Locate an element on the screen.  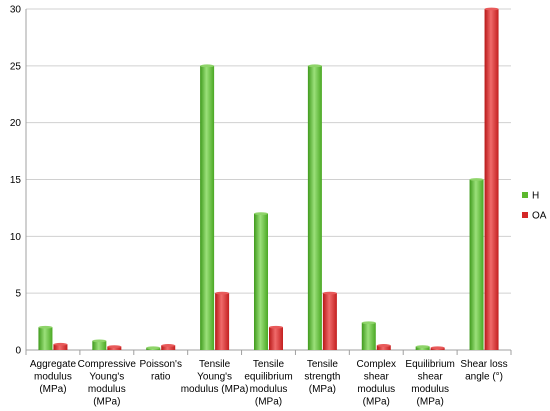
y-tick-label: 5 is located at coordinates (18, 294).